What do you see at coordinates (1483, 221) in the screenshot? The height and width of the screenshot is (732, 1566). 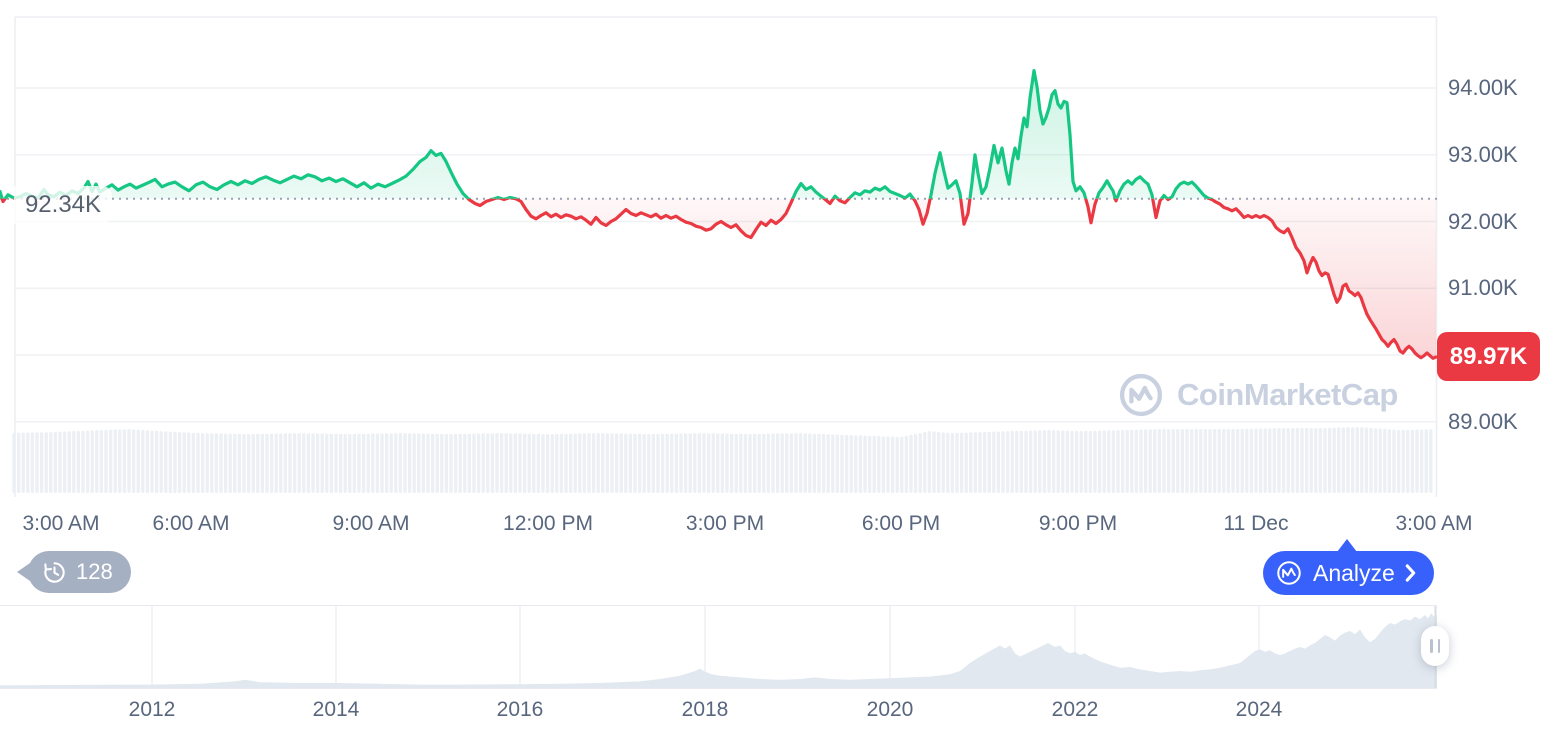 I see `y-axis-label: 92.00K` at bounding box center [1483, 221].